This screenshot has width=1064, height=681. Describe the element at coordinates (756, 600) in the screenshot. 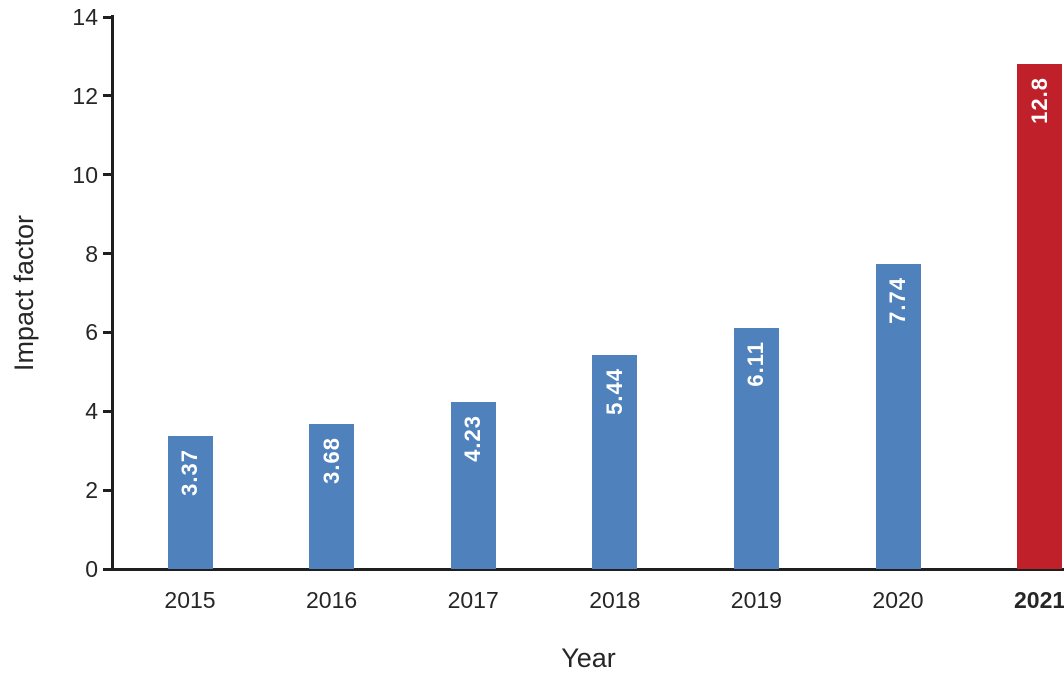

I see `x-tick-label-2019: 2019` at that location.